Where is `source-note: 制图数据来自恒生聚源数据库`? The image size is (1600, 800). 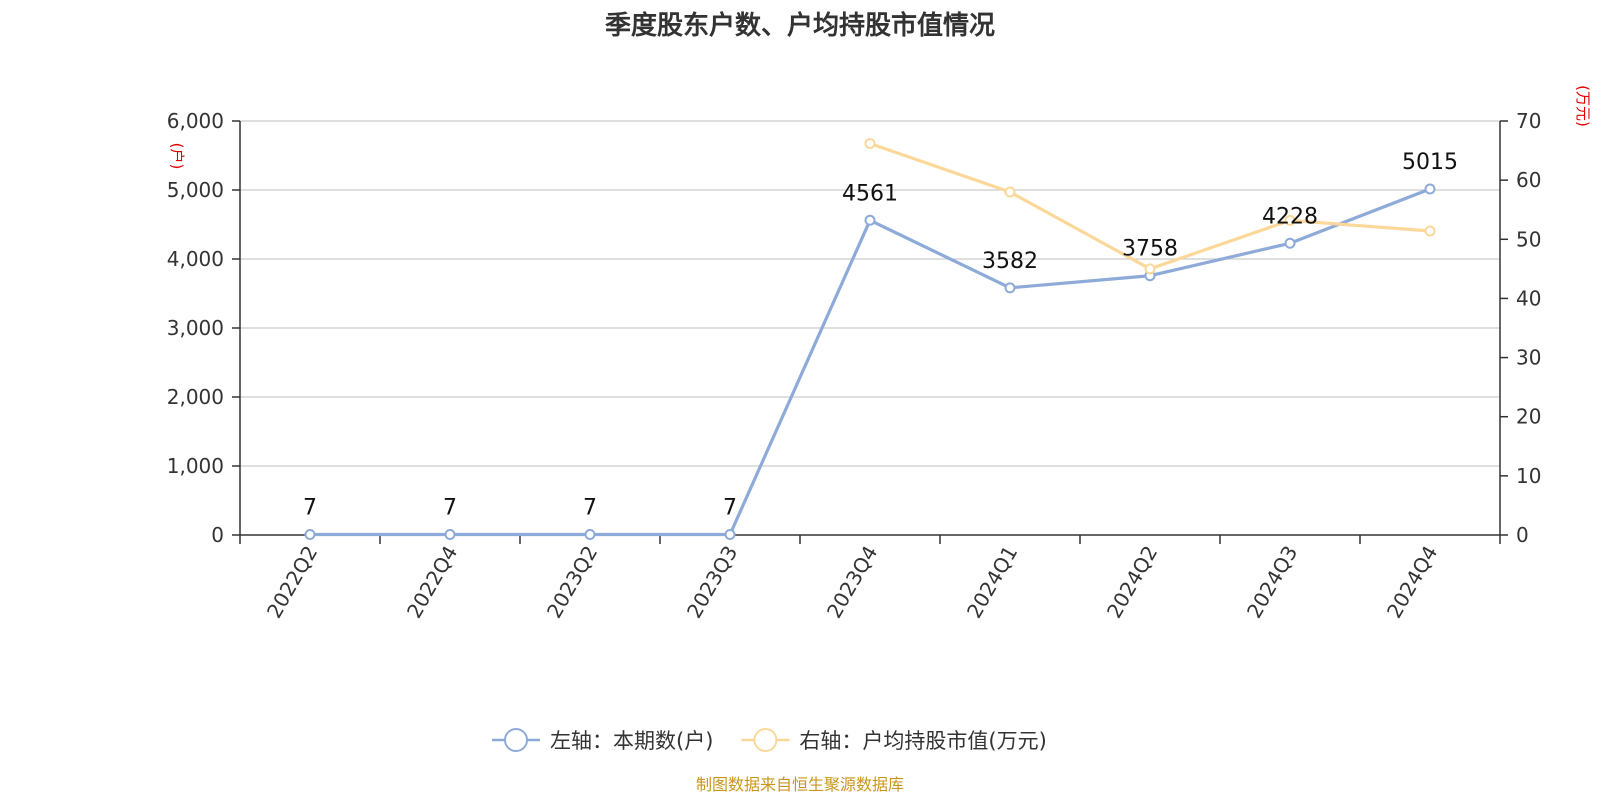 source-note: 制图数据来自恒生聚源数据库 is located at coordinates (800, 784).